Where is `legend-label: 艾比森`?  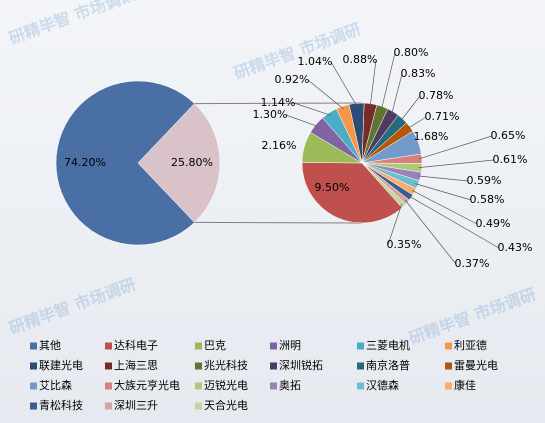 legend-label: 艾比森 is located at coordinates (55, 385).